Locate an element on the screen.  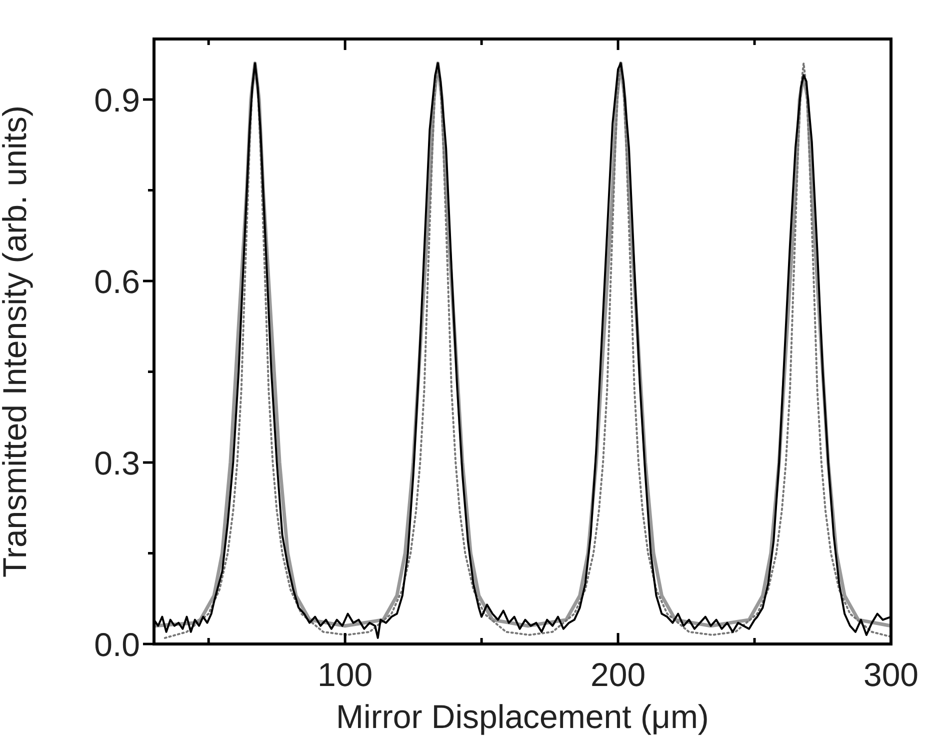
x-axis-title: Mirror Displacement (μm) is located at coordinates (522, 716).